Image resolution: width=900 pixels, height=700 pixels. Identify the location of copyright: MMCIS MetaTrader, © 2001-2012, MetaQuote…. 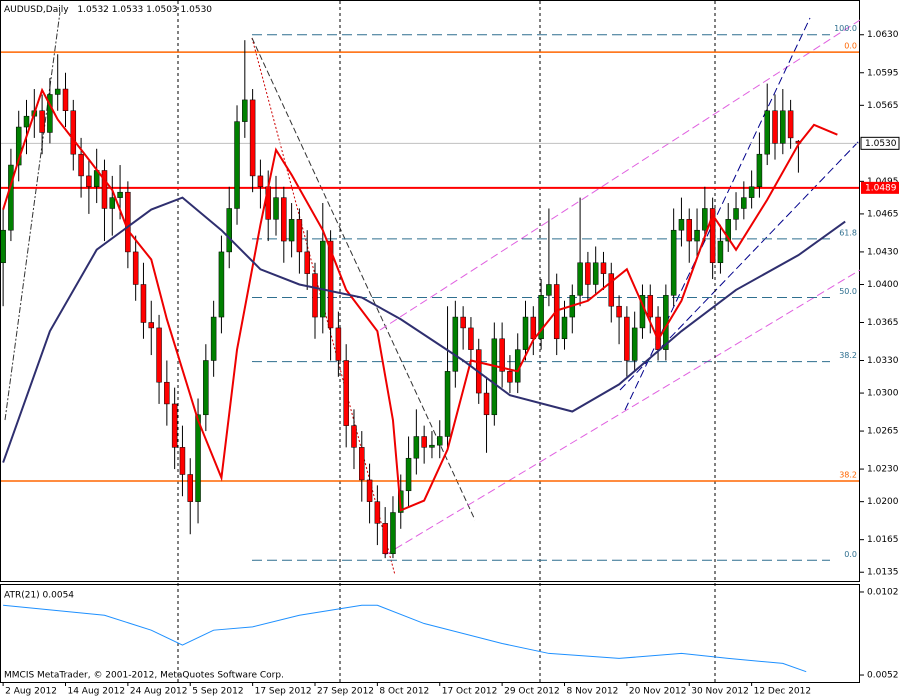
(144, 676).